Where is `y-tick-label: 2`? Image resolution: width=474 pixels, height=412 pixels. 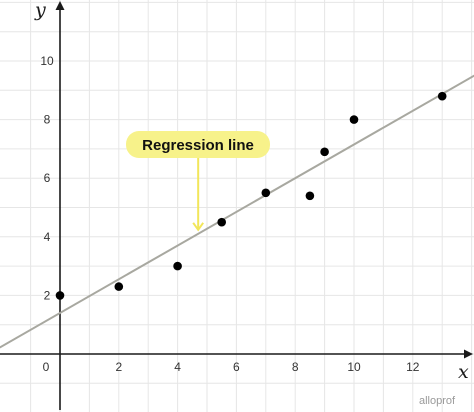 y-tick-label: 2 is located at coordinates (47, 295).